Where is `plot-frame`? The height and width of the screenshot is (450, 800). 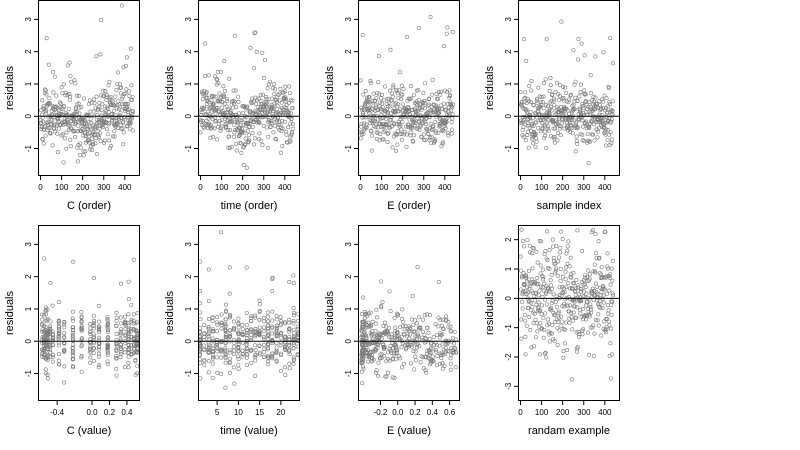
plot-frame is located at coordinates (89, 313).